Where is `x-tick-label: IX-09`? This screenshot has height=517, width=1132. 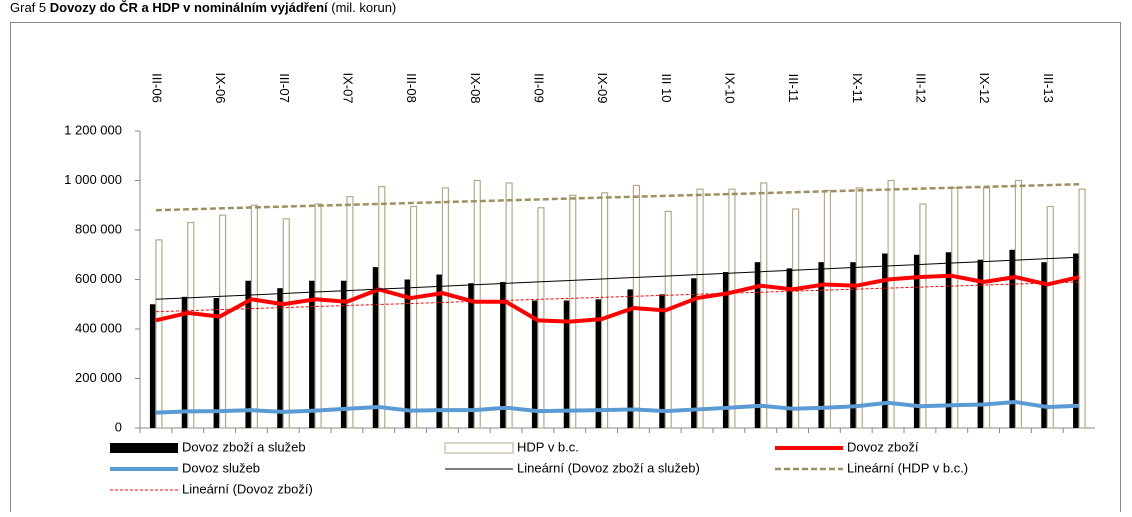 x-tick-label: IX-09 is located at coordinates (602, 87).